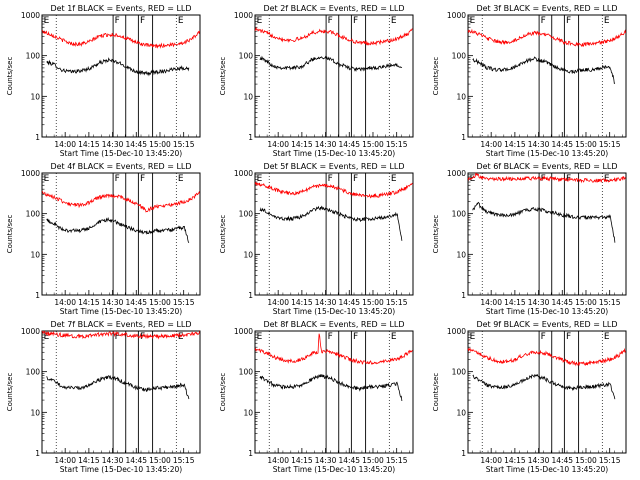 This screenshot has width=640, height=480. I want to click on panel-title: Det 6f BLACK = Events, RED = LLD, so click(546, 166).